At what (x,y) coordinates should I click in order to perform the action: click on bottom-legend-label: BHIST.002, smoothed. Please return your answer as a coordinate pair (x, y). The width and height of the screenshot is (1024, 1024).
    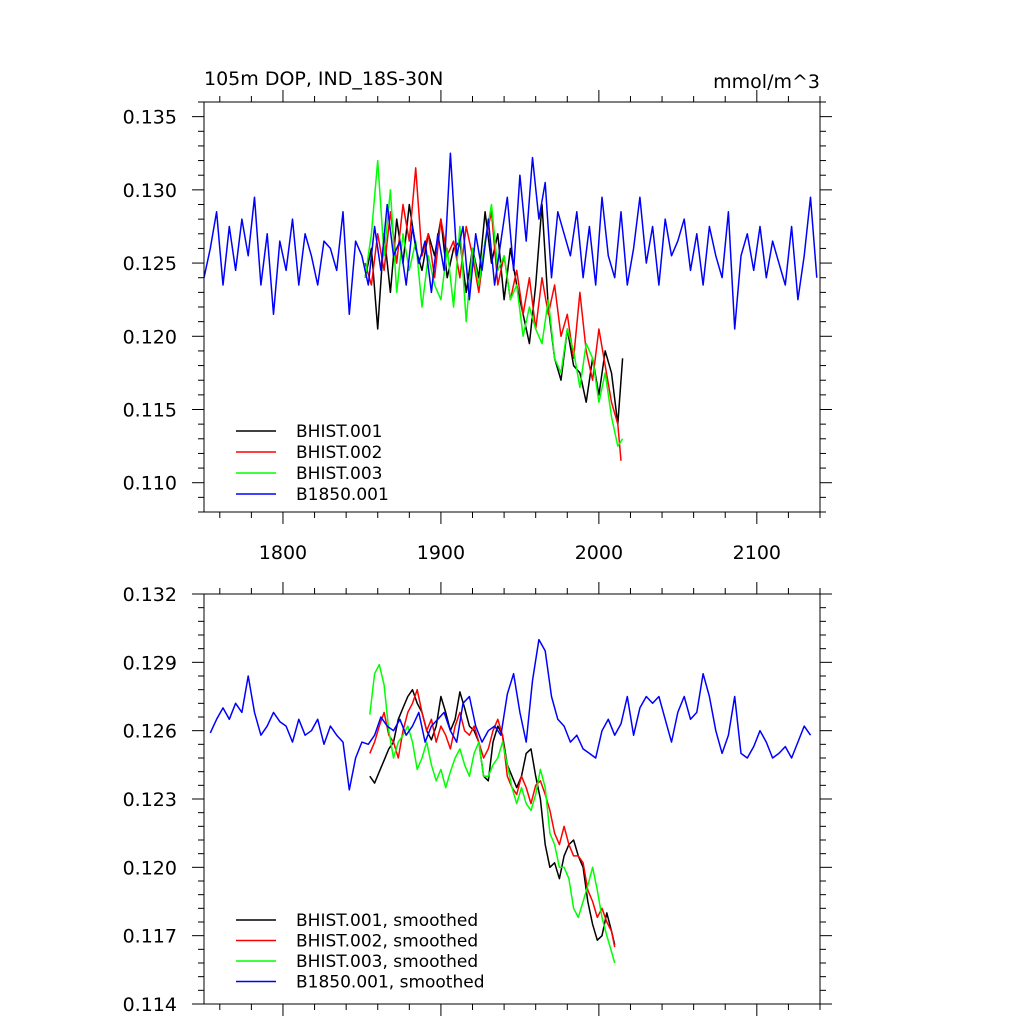
    Looking at the image, I should click on (387, 942).